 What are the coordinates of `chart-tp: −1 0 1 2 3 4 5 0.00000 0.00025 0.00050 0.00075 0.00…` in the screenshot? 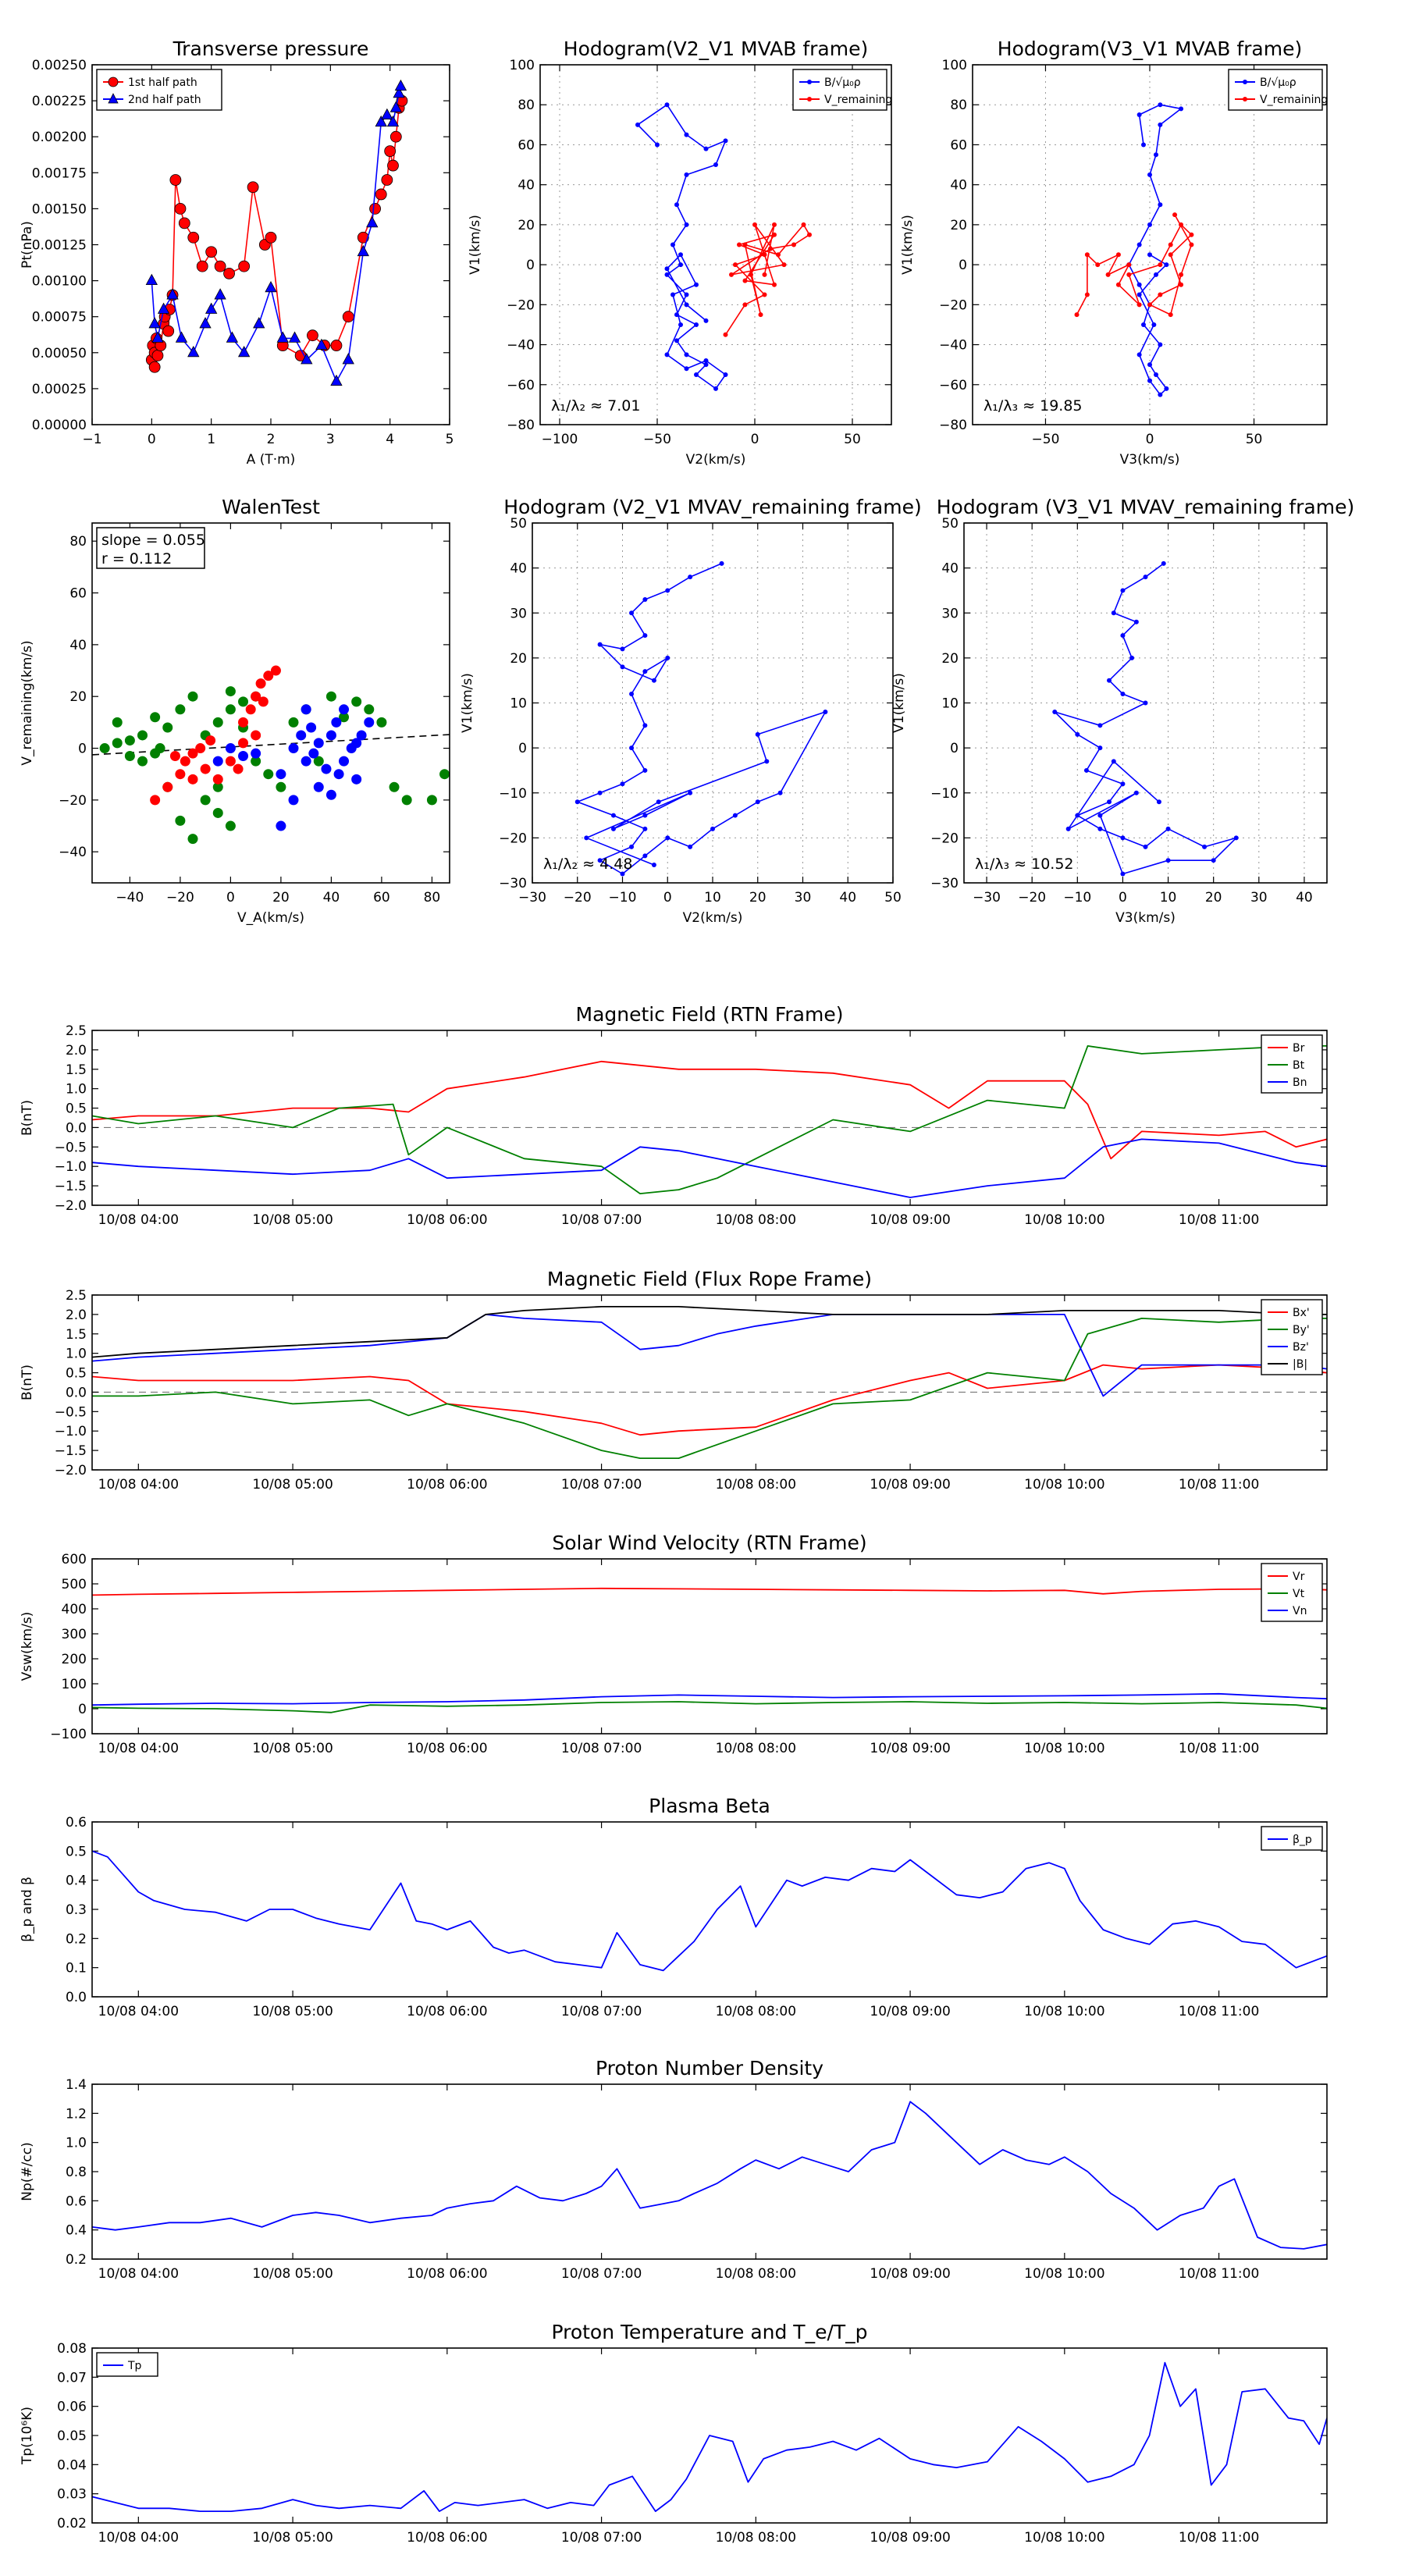 It's located at (237, 252).